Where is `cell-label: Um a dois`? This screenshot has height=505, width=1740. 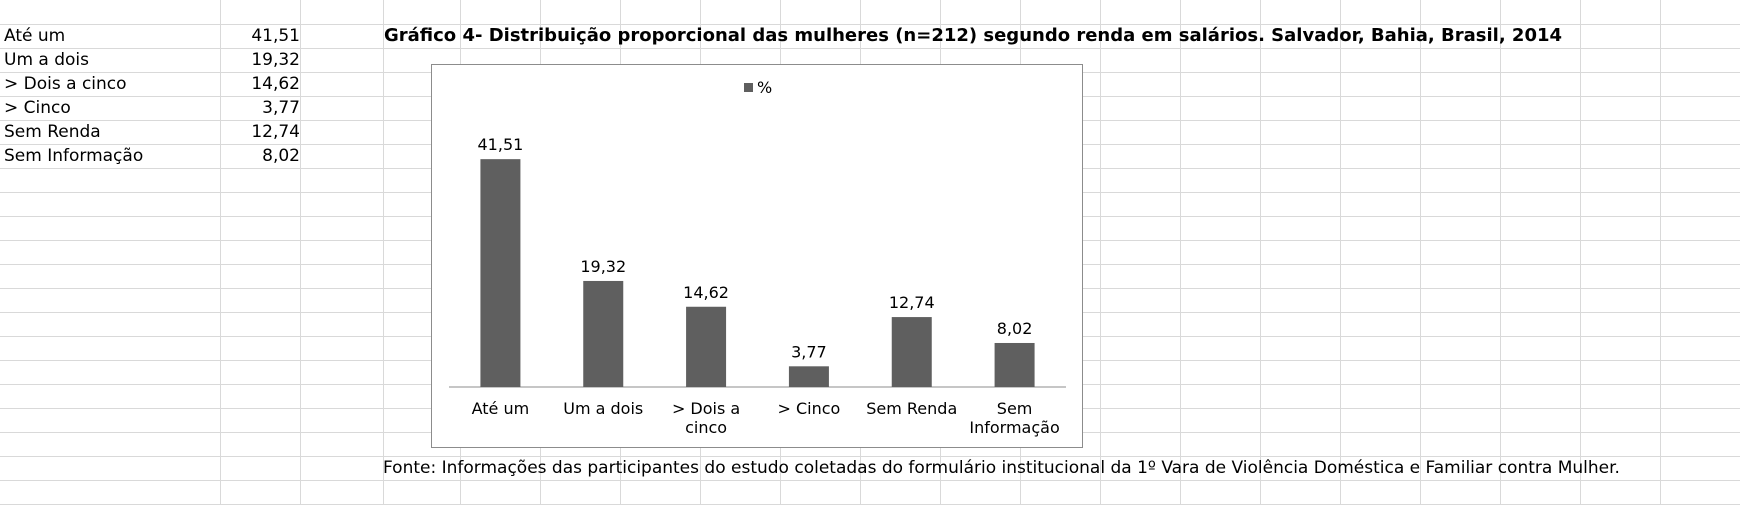 cell-label: Um a dois is located at coordinates (46, 60).